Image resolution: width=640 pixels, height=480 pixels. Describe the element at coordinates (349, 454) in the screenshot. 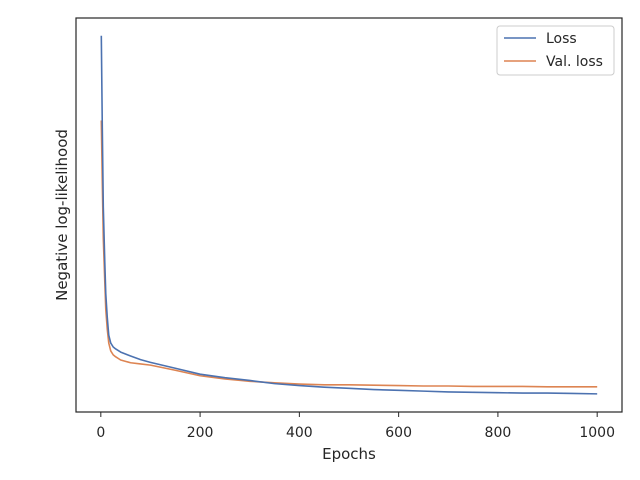

I see `x-axis-label: Epochs` at that location.